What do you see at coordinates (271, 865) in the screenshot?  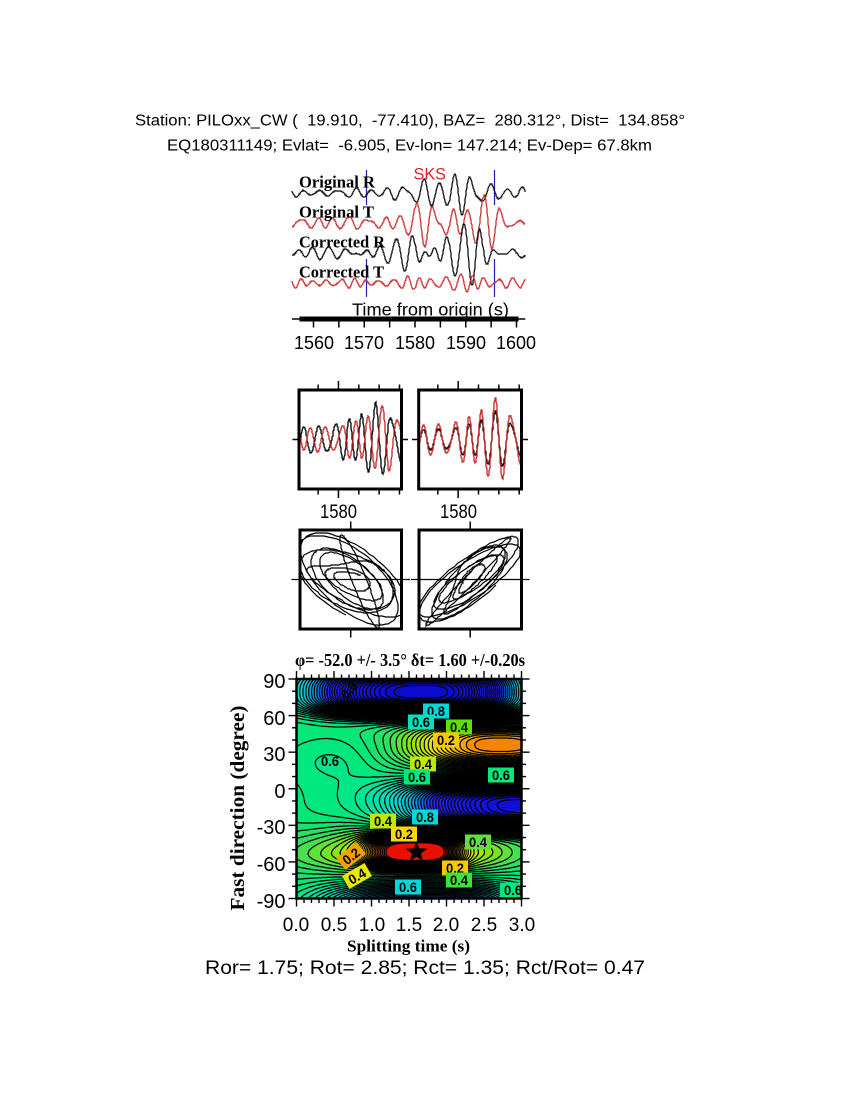 I see `svg-text: -60` at bounding box center [271, 865].